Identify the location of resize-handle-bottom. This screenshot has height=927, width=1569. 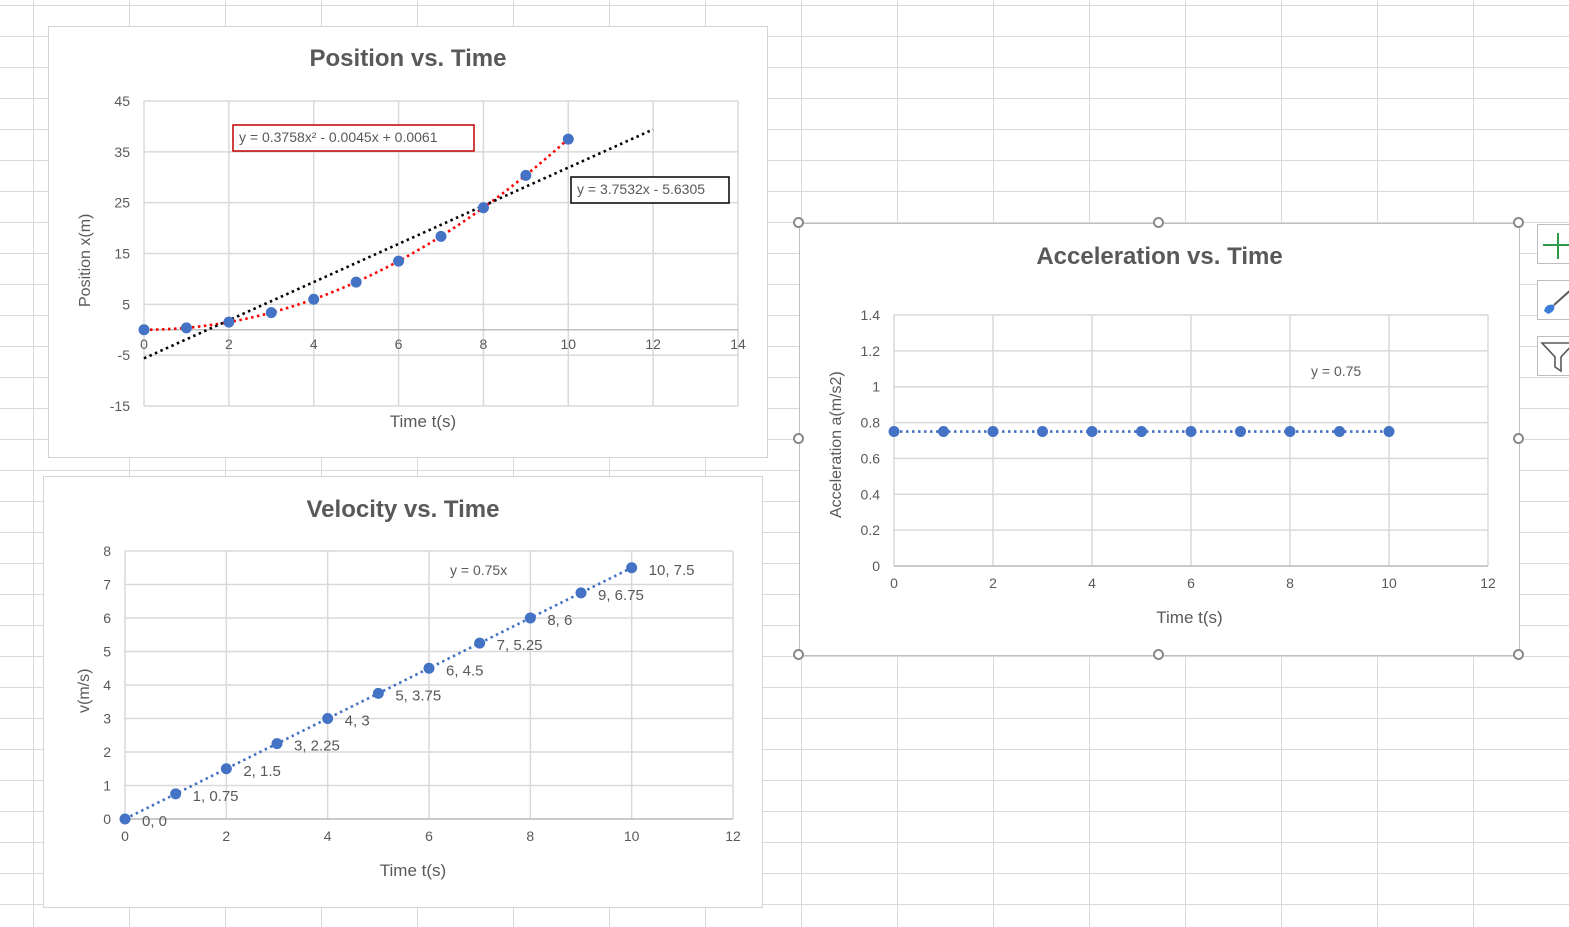
(1158, 654).